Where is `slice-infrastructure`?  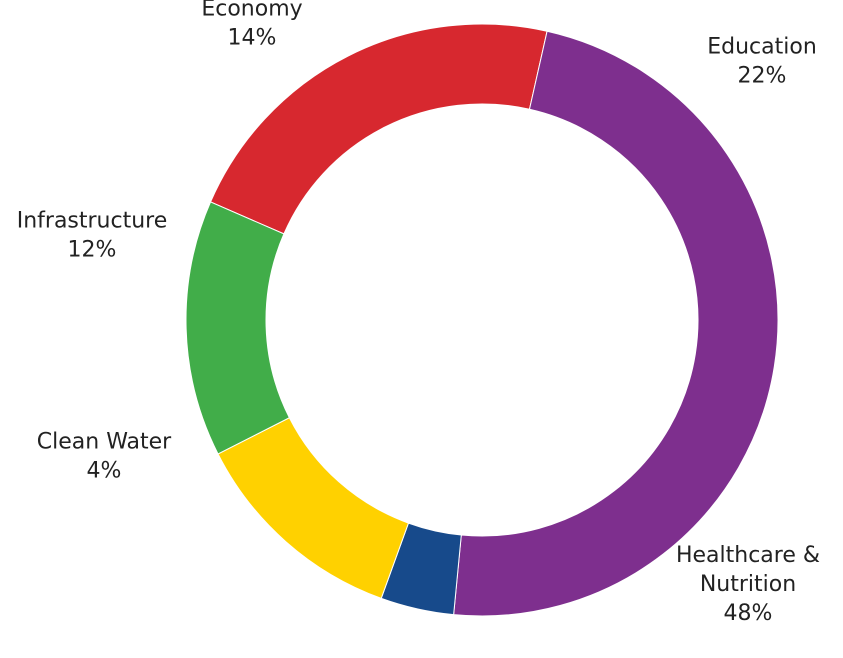
slice-infrastructure is located at coordinates (313, 508).